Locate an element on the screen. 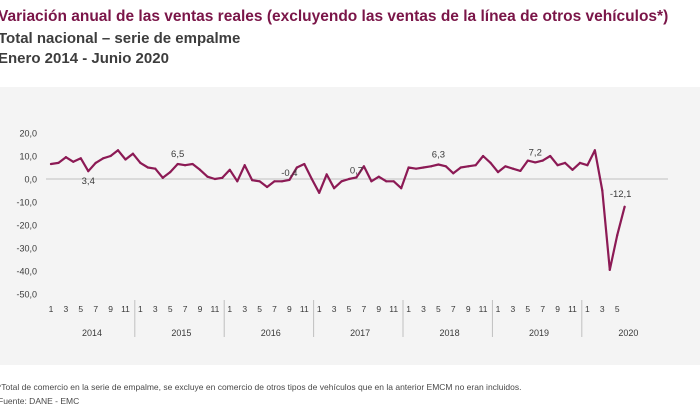 This screenshot has width=700, height=420. data-label: -0,4 is located at coordinates (289, 173).